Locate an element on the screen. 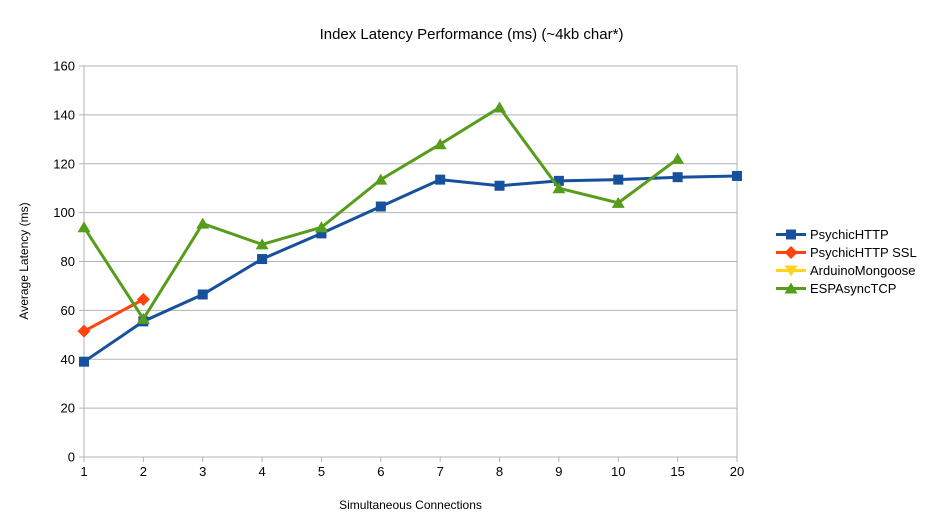 This screenshot has width=943, height=530. x-tick-label: 1 is located at coordinates (83, 471).